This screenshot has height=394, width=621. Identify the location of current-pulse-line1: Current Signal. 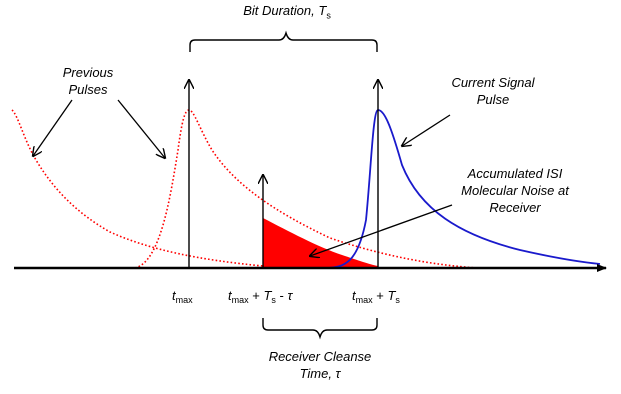
(493, 82).